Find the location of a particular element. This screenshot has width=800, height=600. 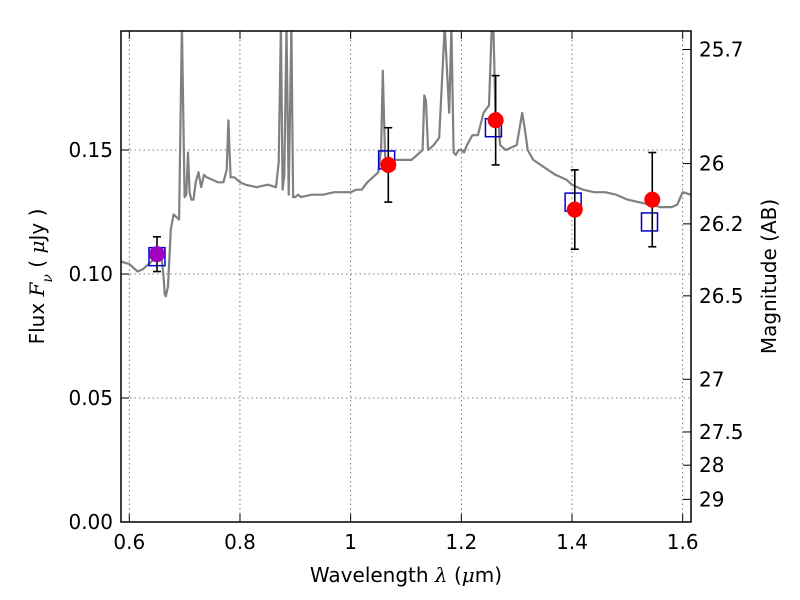

mag-tick-label: 25.7 is located at coordinates (721, 49).